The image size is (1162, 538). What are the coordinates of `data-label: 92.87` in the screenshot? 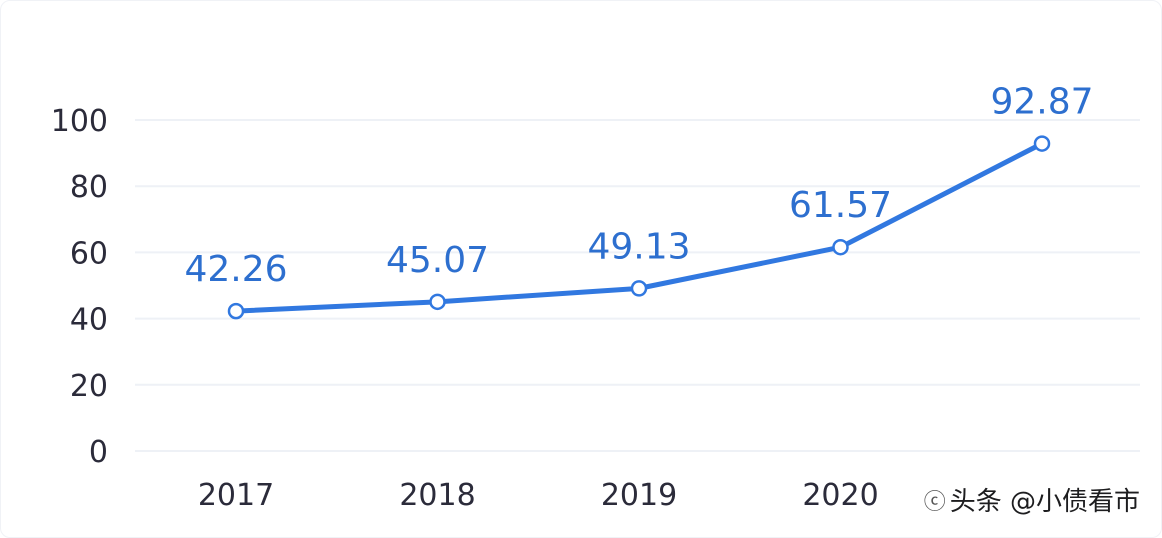 It's located at (1041, 102).